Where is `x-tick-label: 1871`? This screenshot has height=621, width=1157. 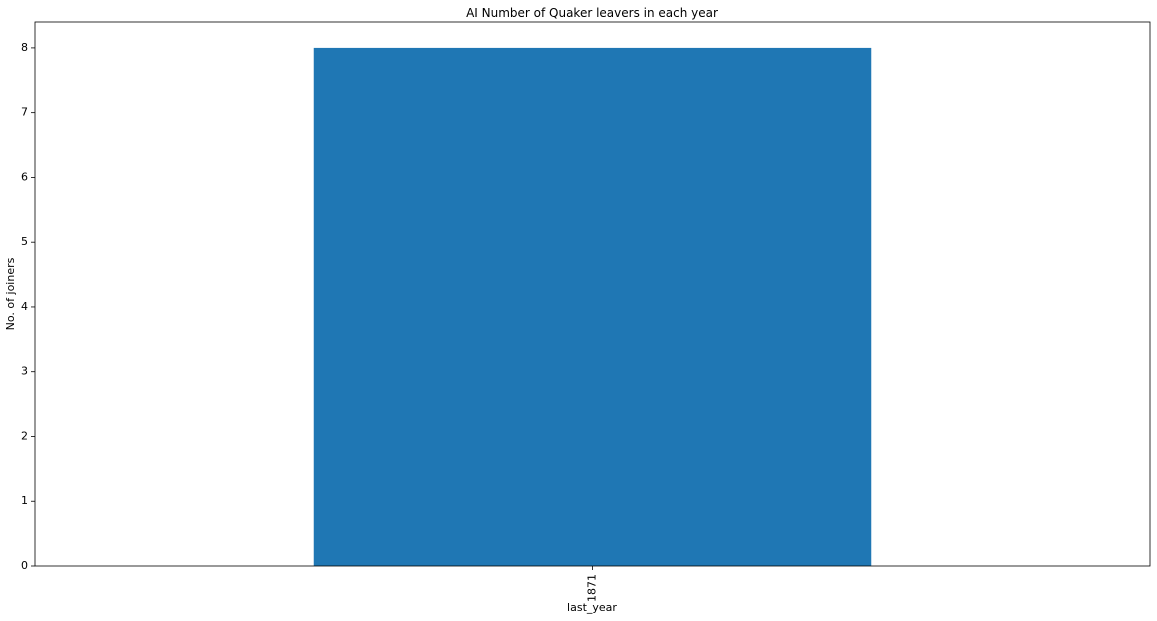 x-tick-label: 1871 is located at coordinates (592, 588).